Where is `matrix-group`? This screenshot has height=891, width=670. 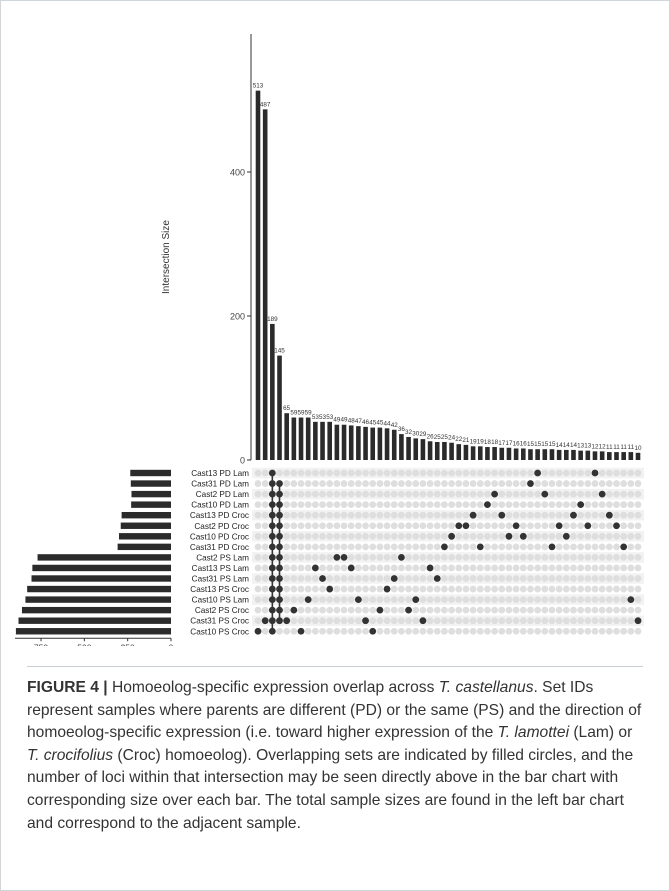 matrix-group is located at coordinates (448, 551).